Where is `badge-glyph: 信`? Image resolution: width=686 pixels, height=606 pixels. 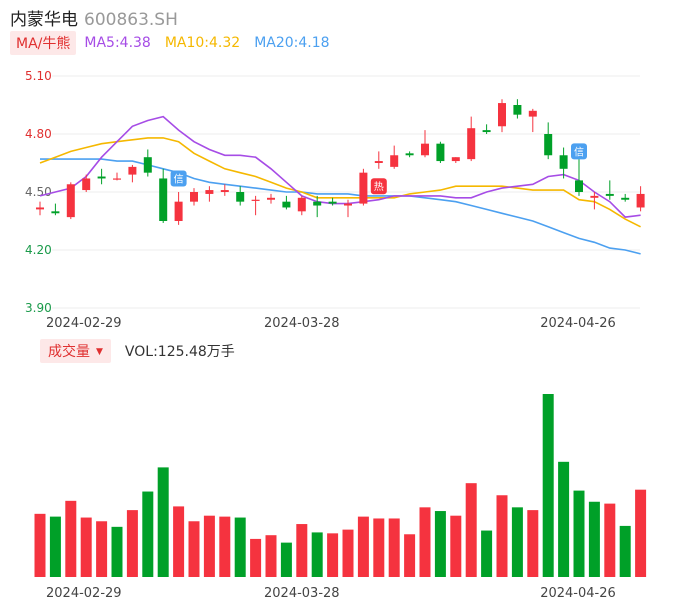
badge-glyph: 信 is located at coordinates (579, 152).